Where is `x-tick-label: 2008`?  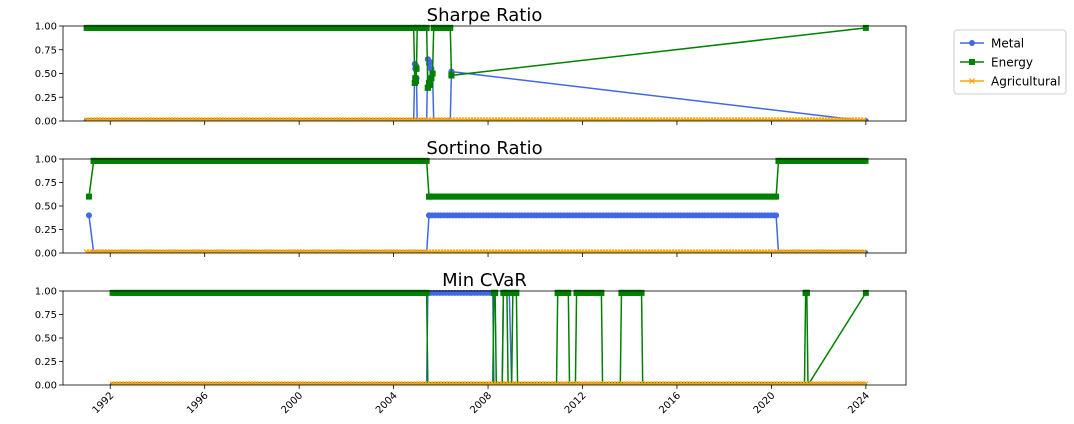
x-tick-label: 2008 is located at coordinates (481, 403).